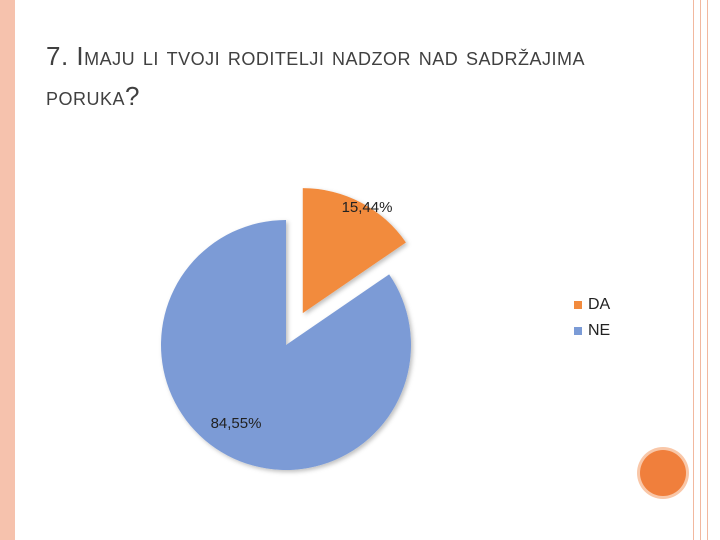 The height and width of the screenshot is (540, 720). What do you see at coordinates (599, 304) in the screenshot?
I see `legend-label-da: DA` at bounding box center [599, 304].